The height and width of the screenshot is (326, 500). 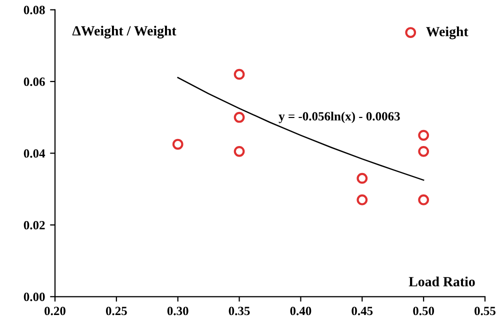 I want to click on y-tick-label: 0.06, so click(x=34, y=82).